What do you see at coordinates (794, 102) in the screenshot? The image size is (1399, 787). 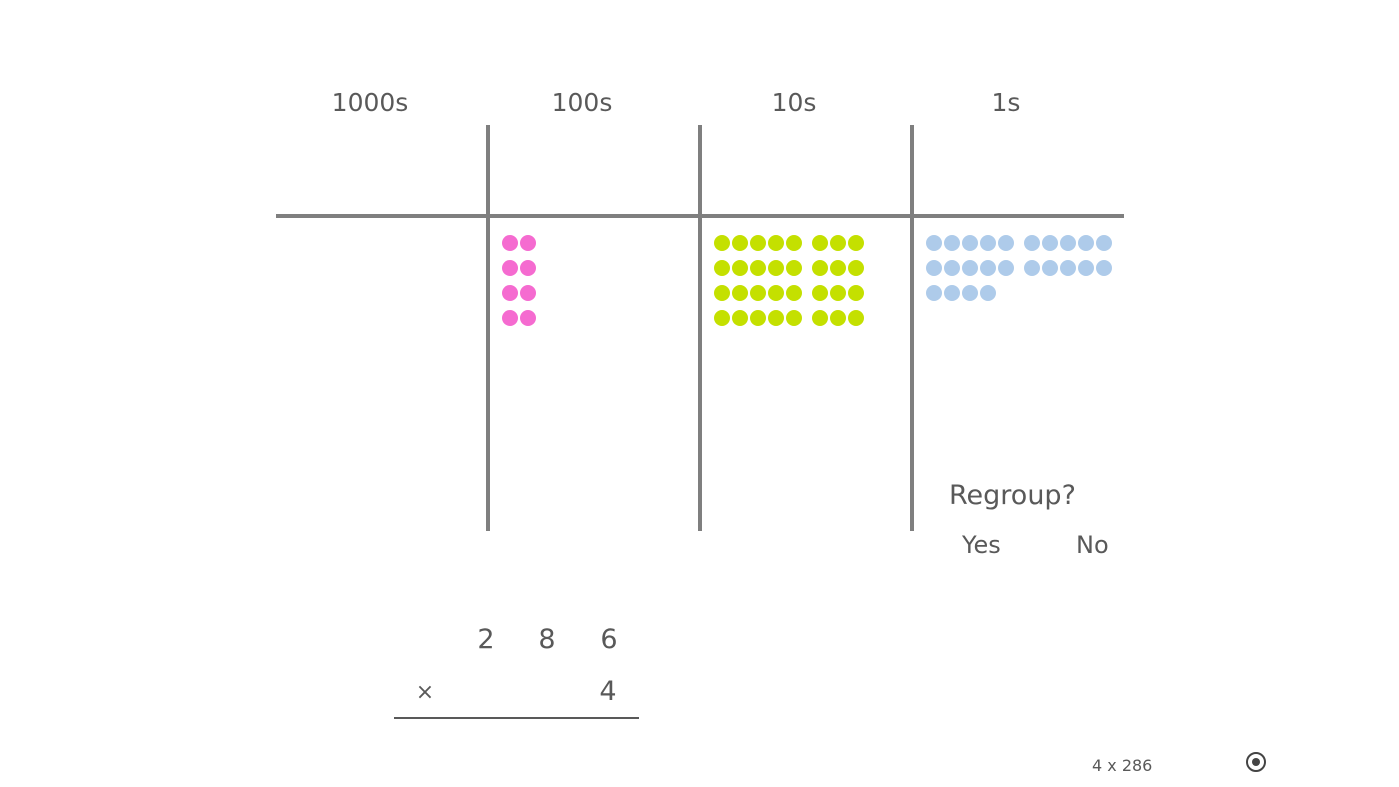 I see `header-tens: 10s` at bounding box center [794, 102].